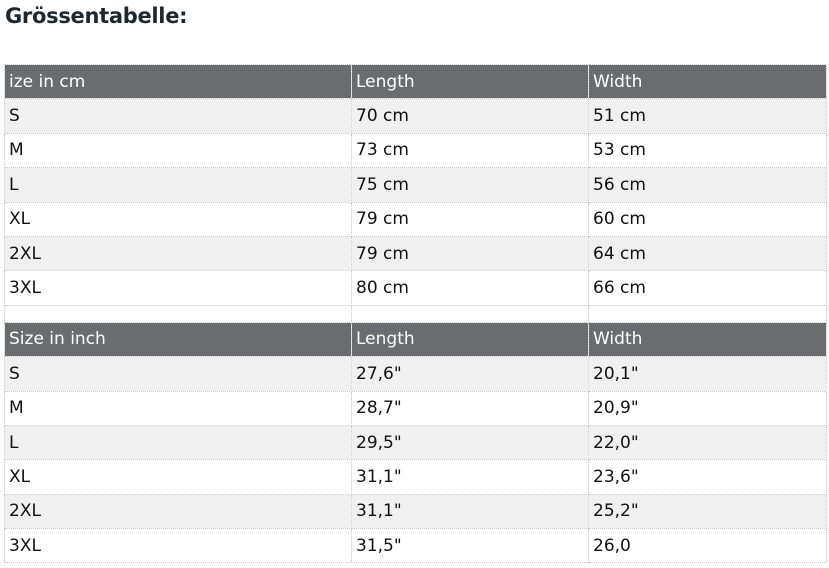 The image size is (829, 568). Describe the element at coordinates (707, 219) in the screenshot. I see `table-cell: 60 cm` at that location.